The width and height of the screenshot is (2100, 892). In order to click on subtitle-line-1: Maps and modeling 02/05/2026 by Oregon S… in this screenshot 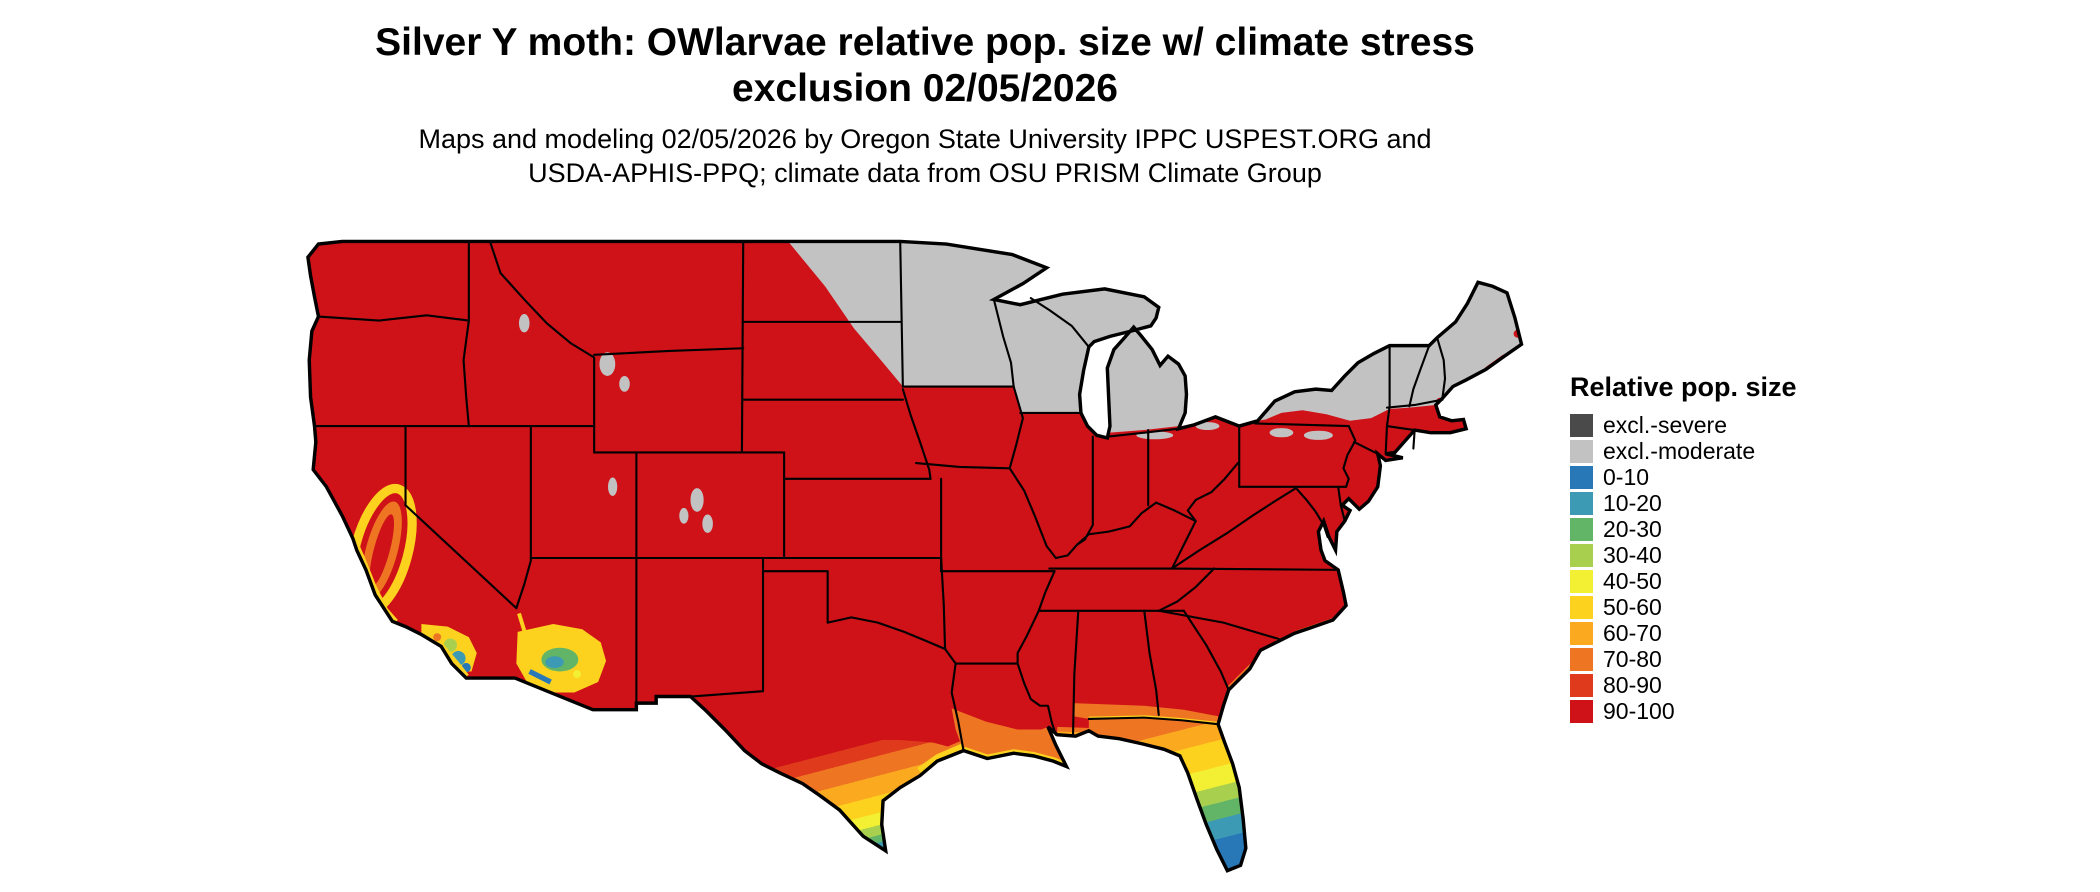, I will do `click(925, 139)`.